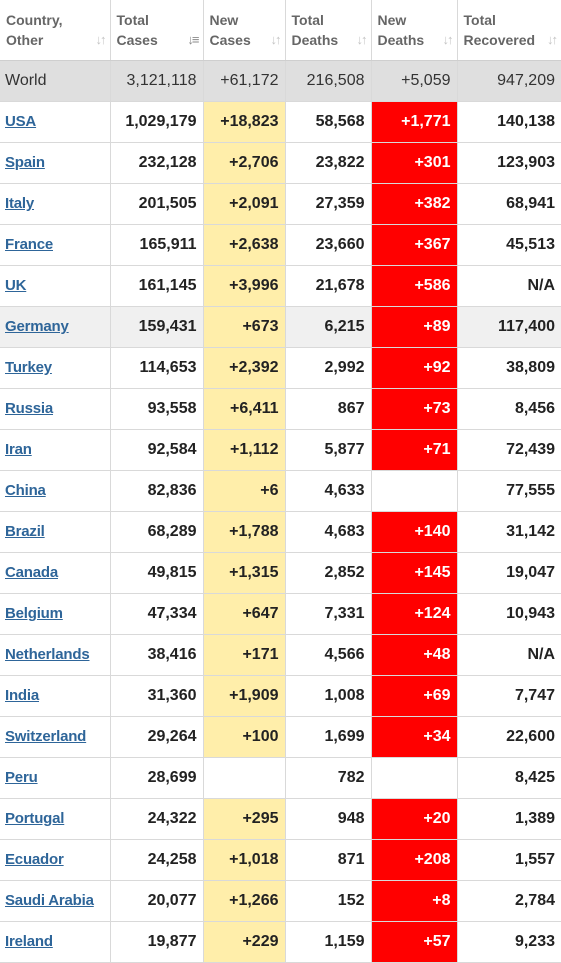 The image size is (561, 963). Describe the element at coordinates (55, 204) in the screenshot. I see `country-cell: Italy` at that location.